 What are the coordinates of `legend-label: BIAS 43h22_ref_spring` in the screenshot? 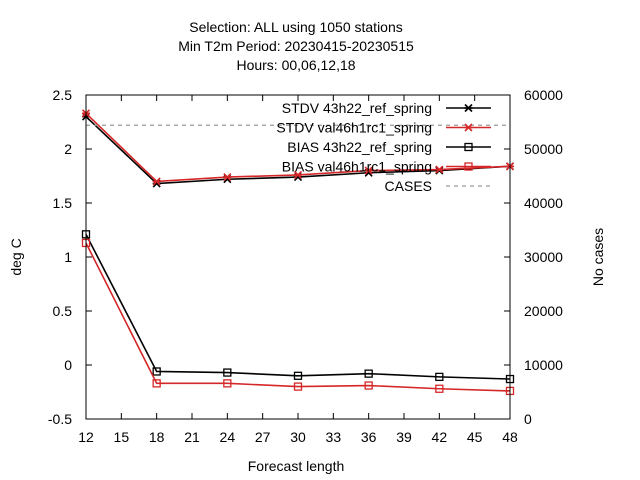 It's located at (359, 147).